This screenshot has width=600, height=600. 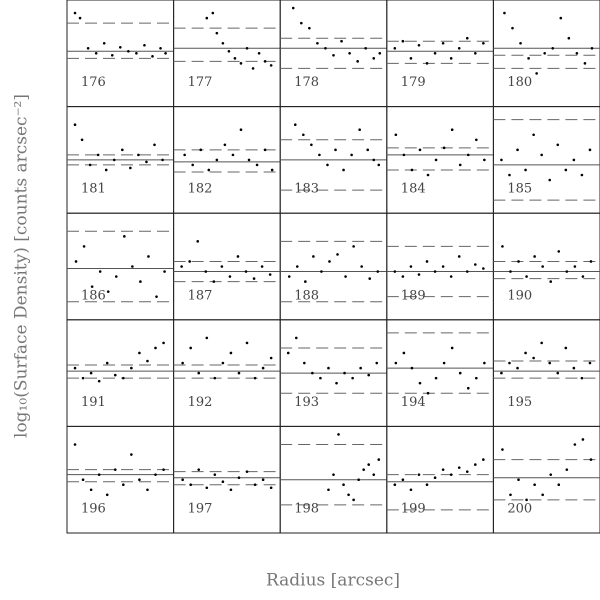 I want to click on panel-label: 193, so click(x=306, y=402).